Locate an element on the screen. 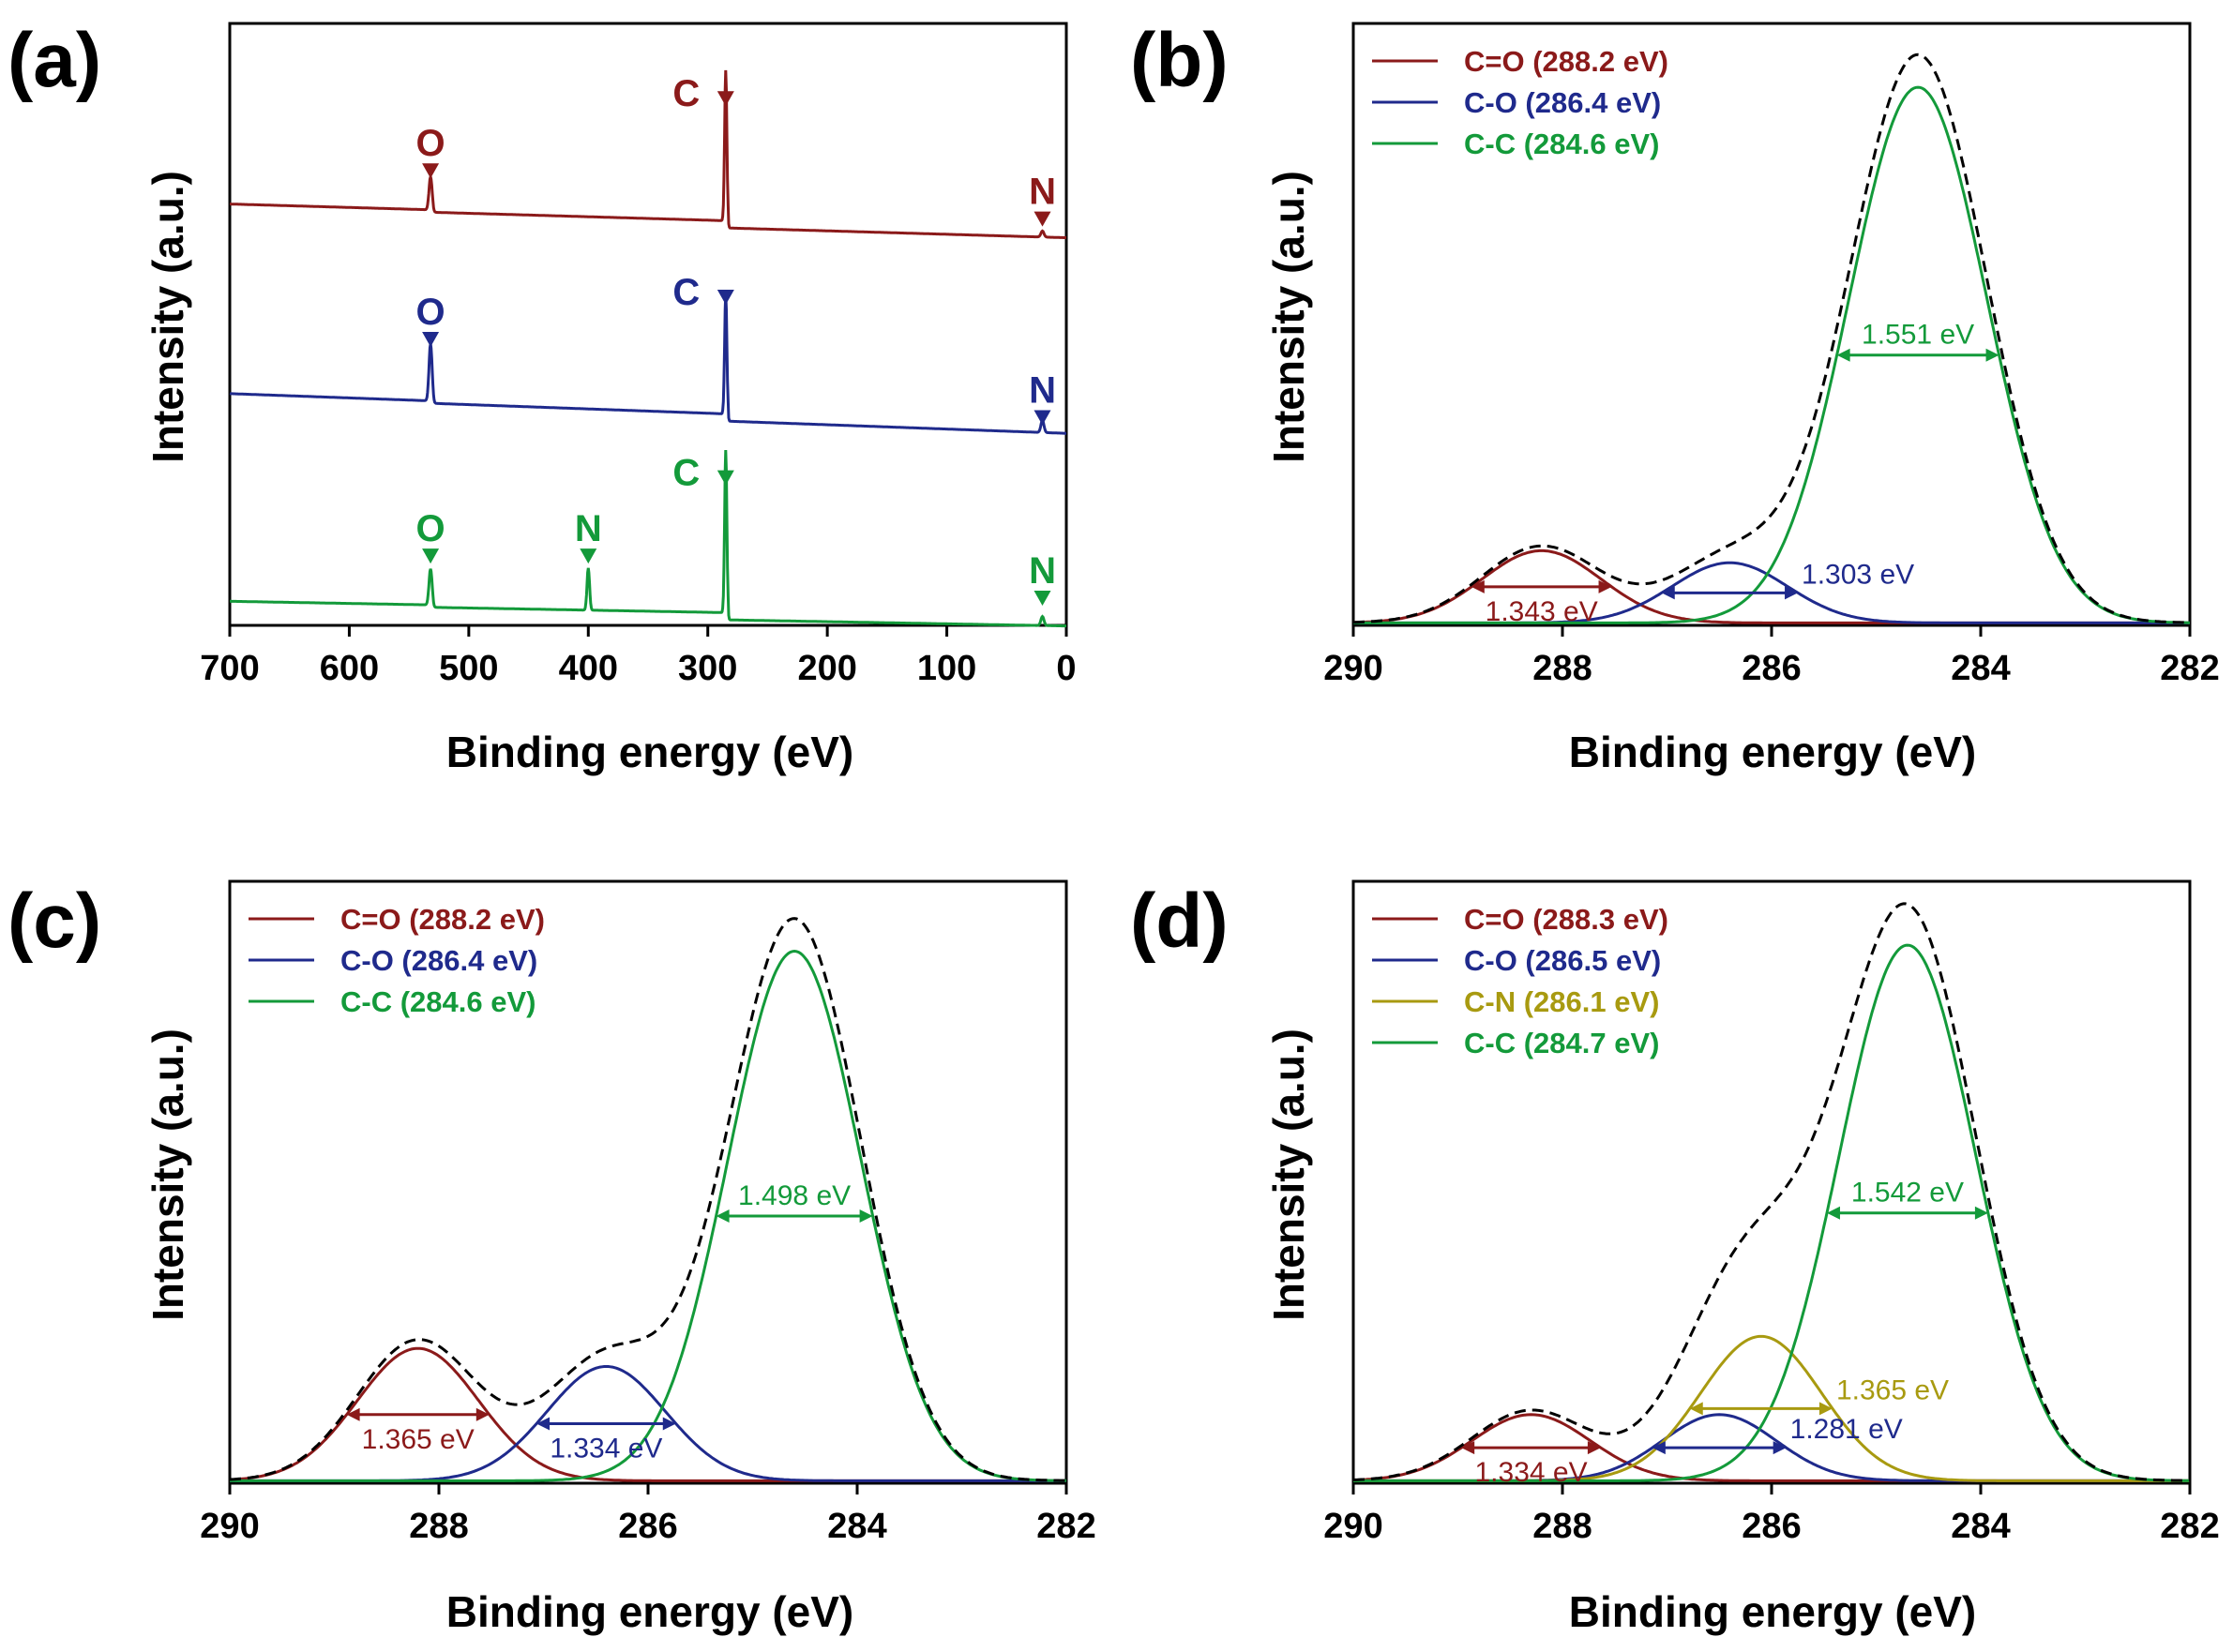 This screenshot has height=1652, width=2233. legend-entry: C-N (286.1 eV) is located at coordinates (1561, 1001).